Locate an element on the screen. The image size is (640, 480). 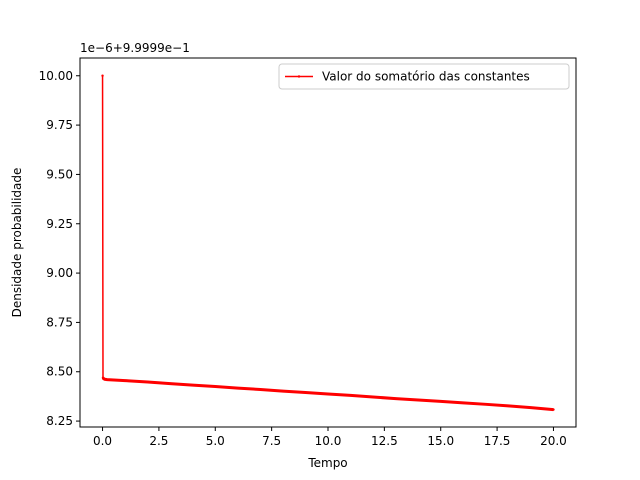
y-tick-label: 8.25 is located at coordinates (59, 421).